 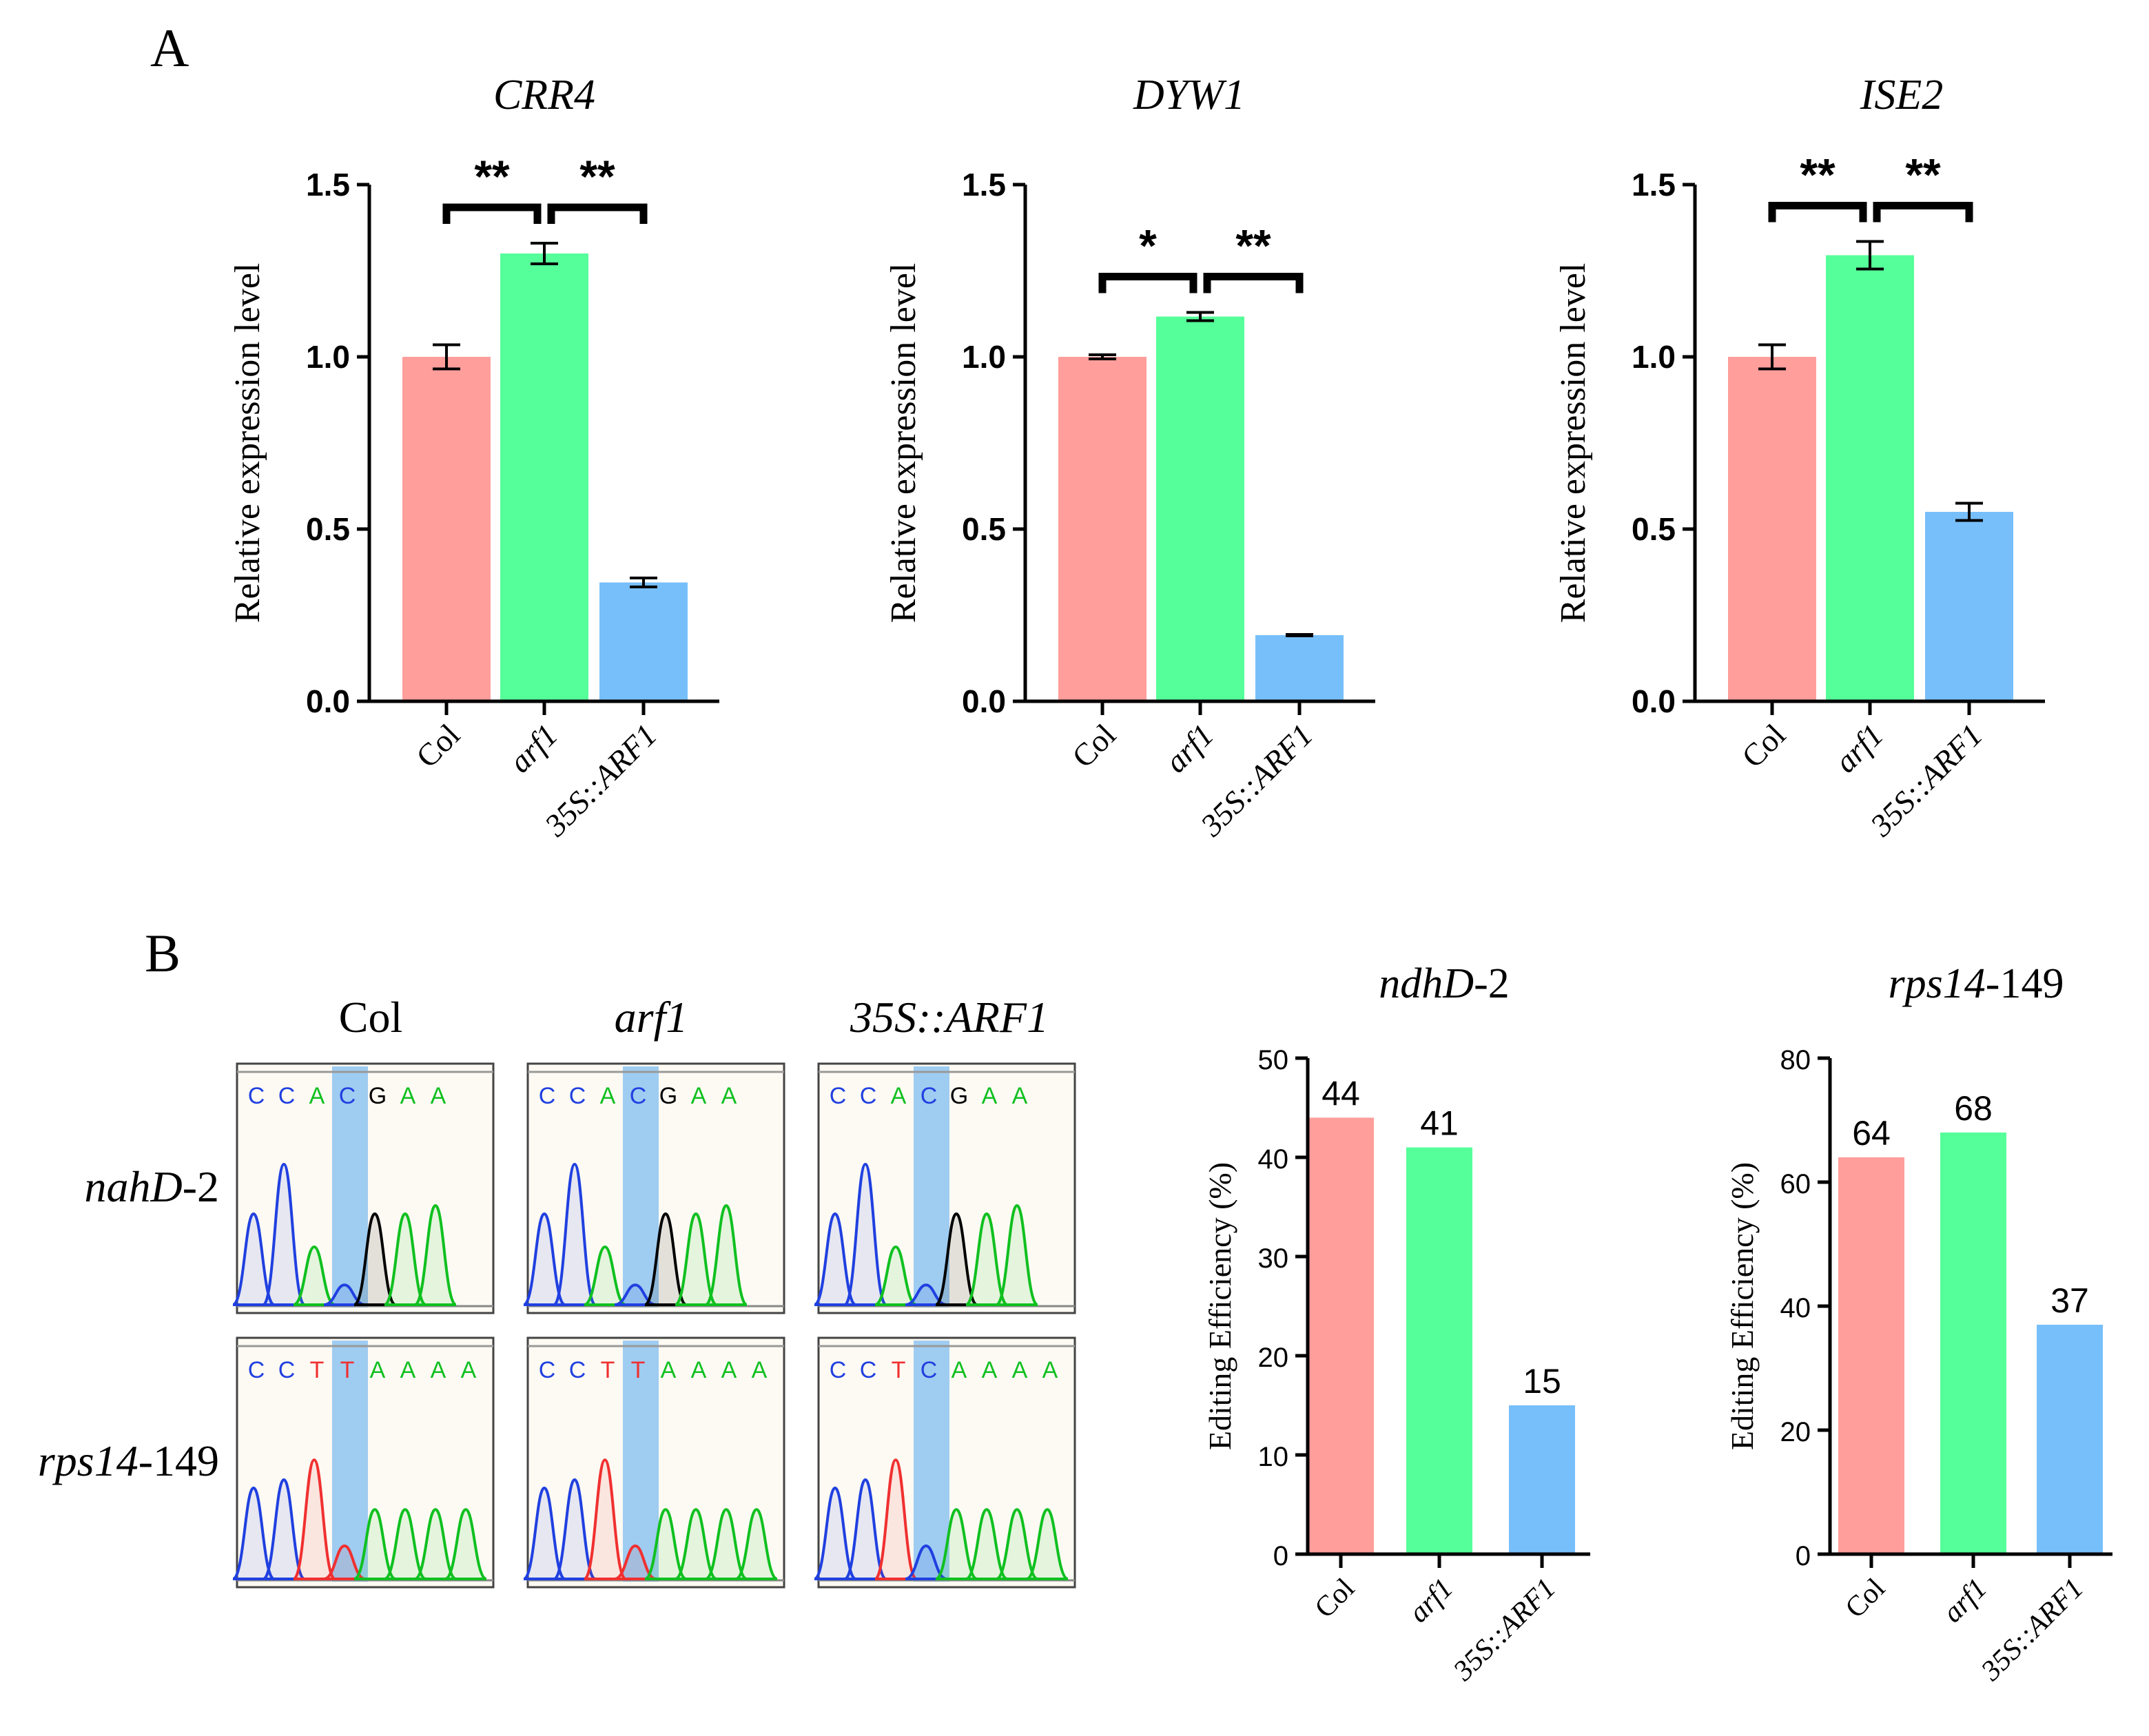 I want to click on y-tick-label-crr4-1: 0.5, so click(x=328, y=529).